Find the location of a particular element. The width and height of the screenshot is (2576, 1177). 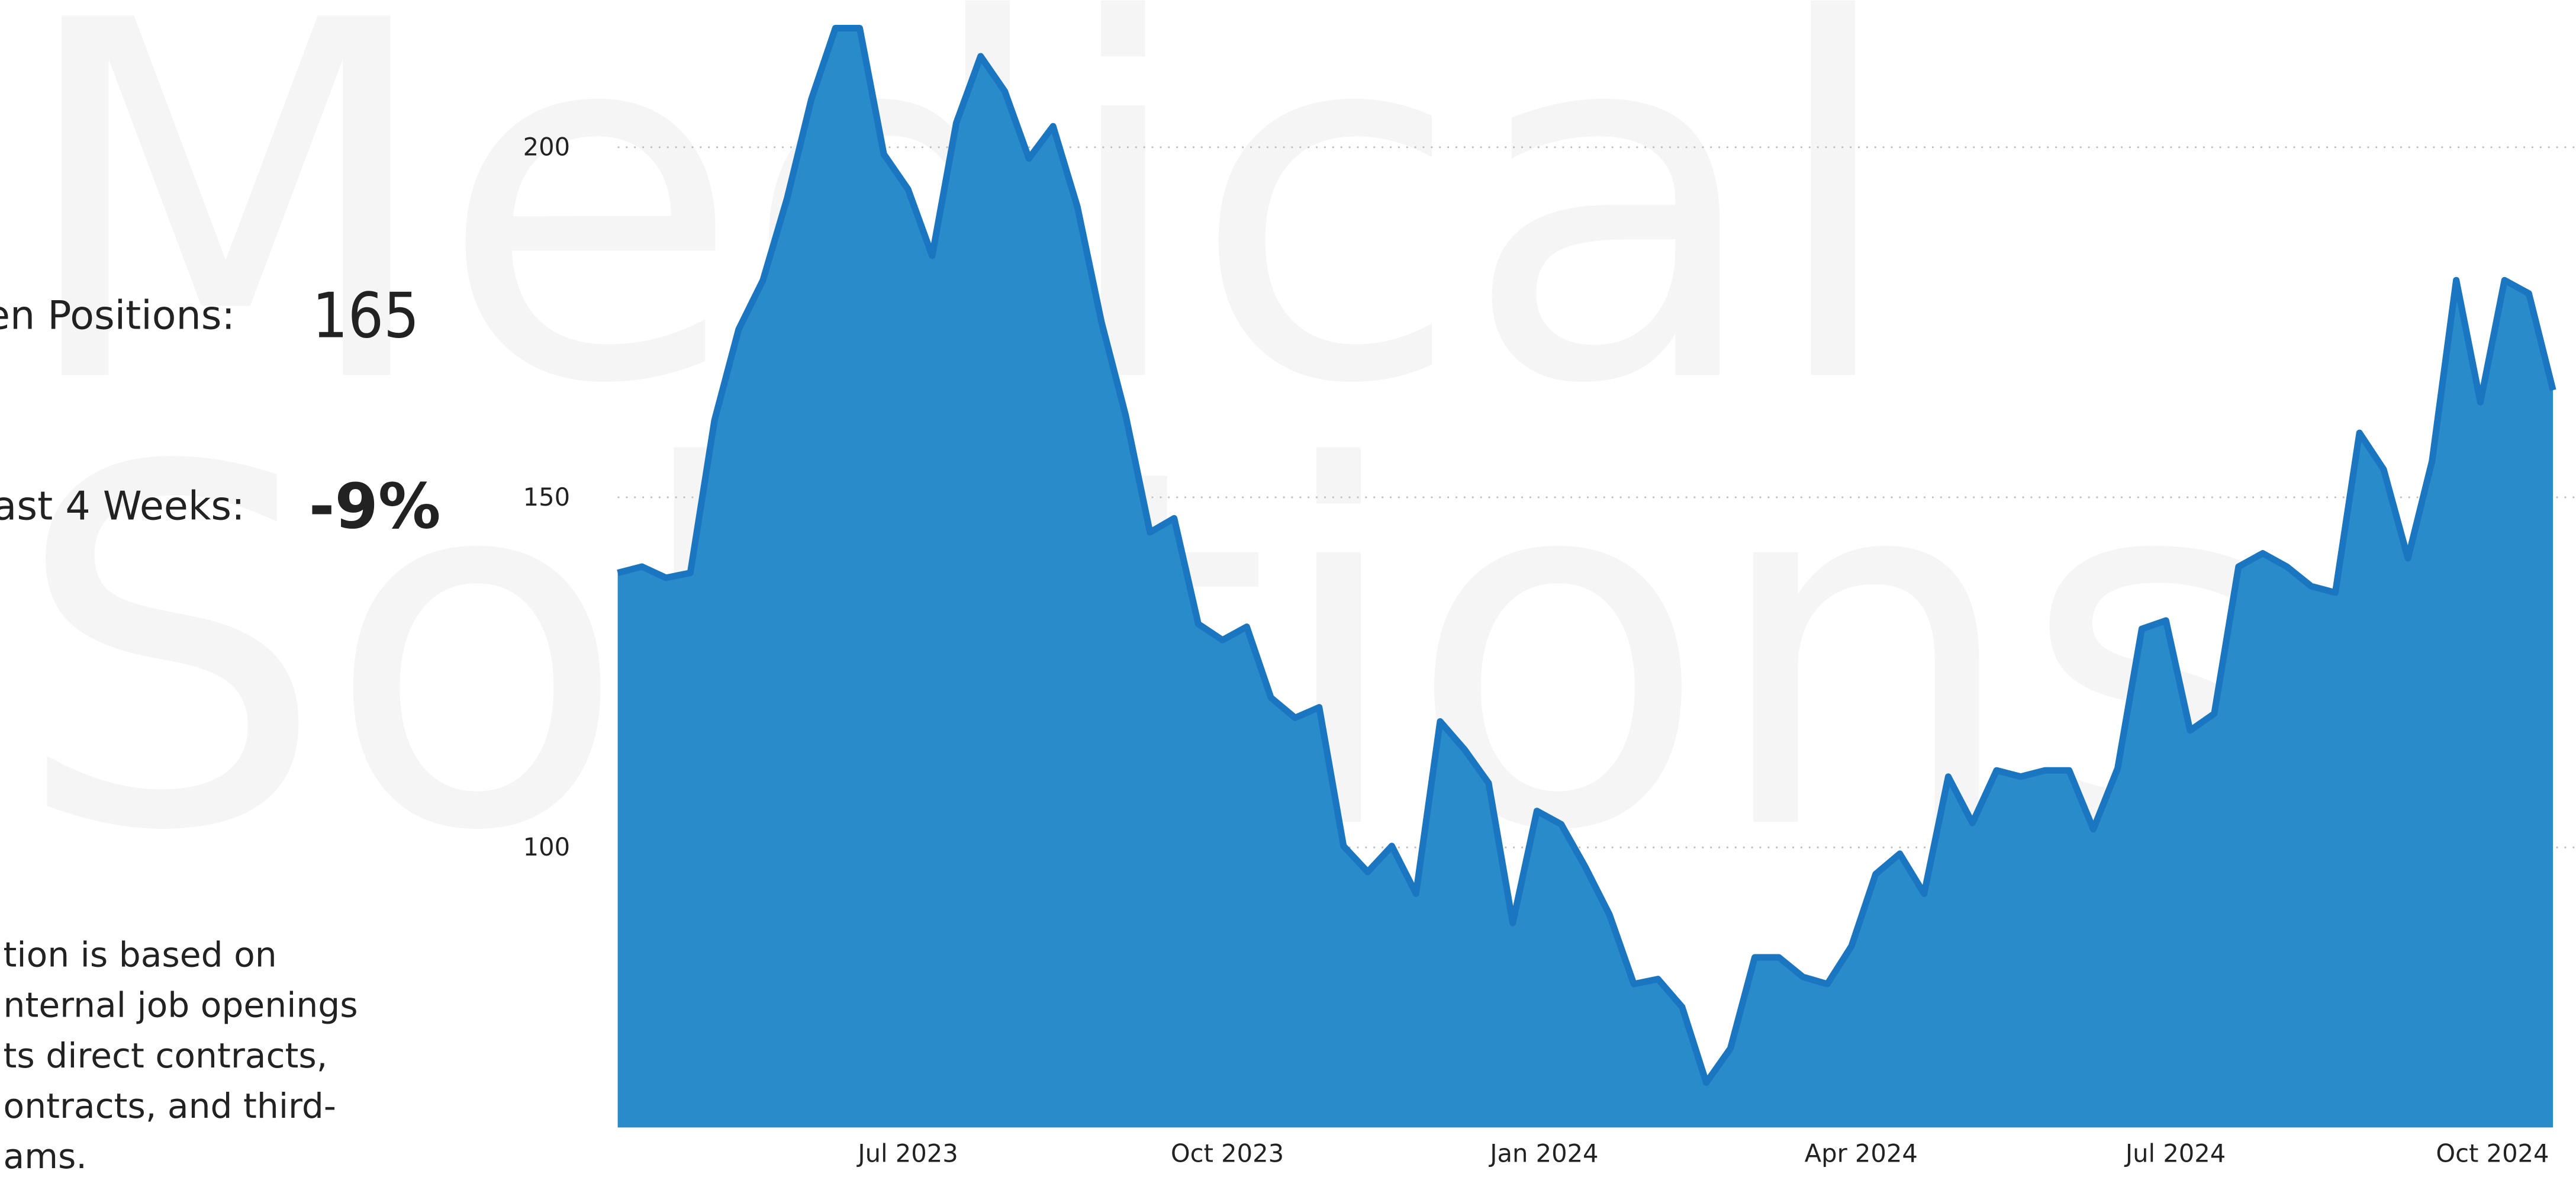

kpi-label: en Positions: is located at coordinates (117, 315).